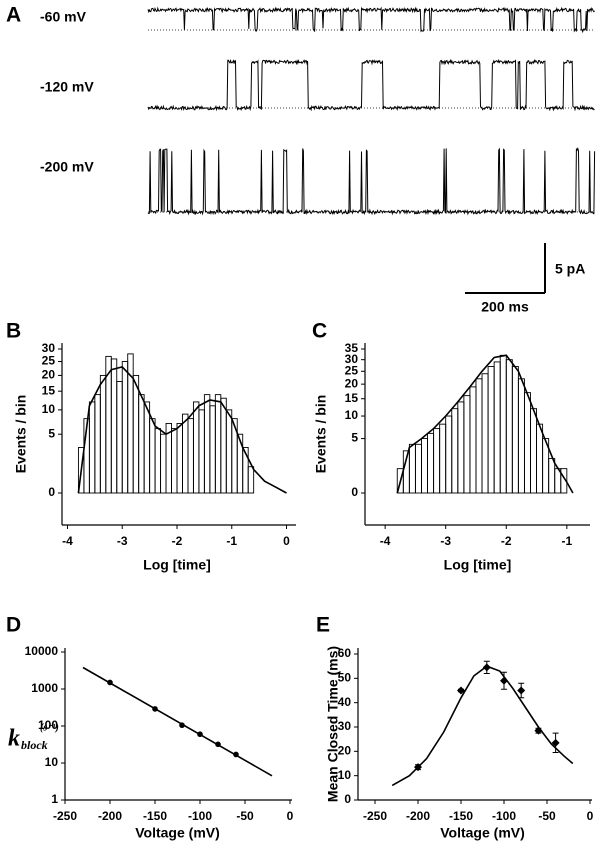  Describe the element at coordinates (506, 541) in the screenshot. I see `x-tick-label: -2` at that location.